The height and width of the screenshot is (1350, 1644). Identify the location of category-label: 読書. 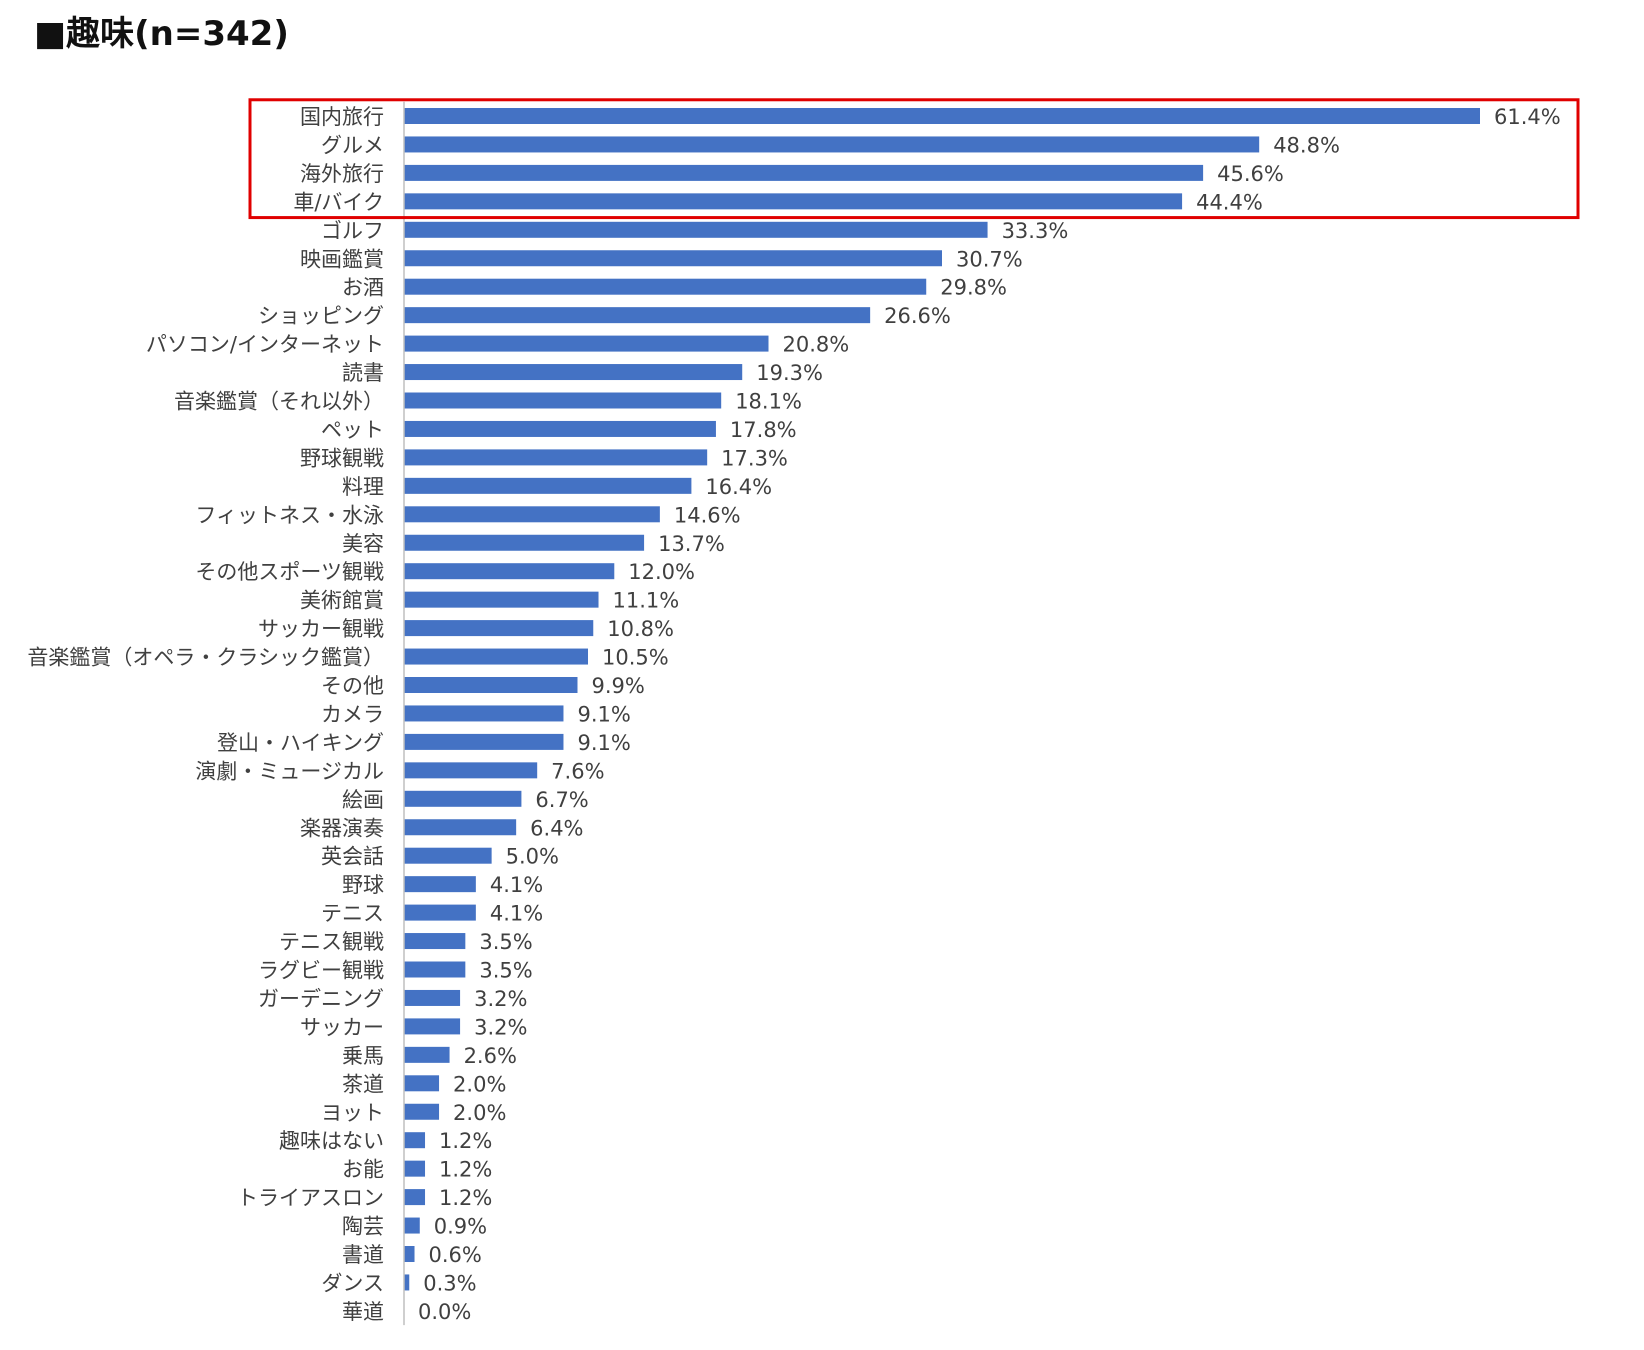
(363, 373).